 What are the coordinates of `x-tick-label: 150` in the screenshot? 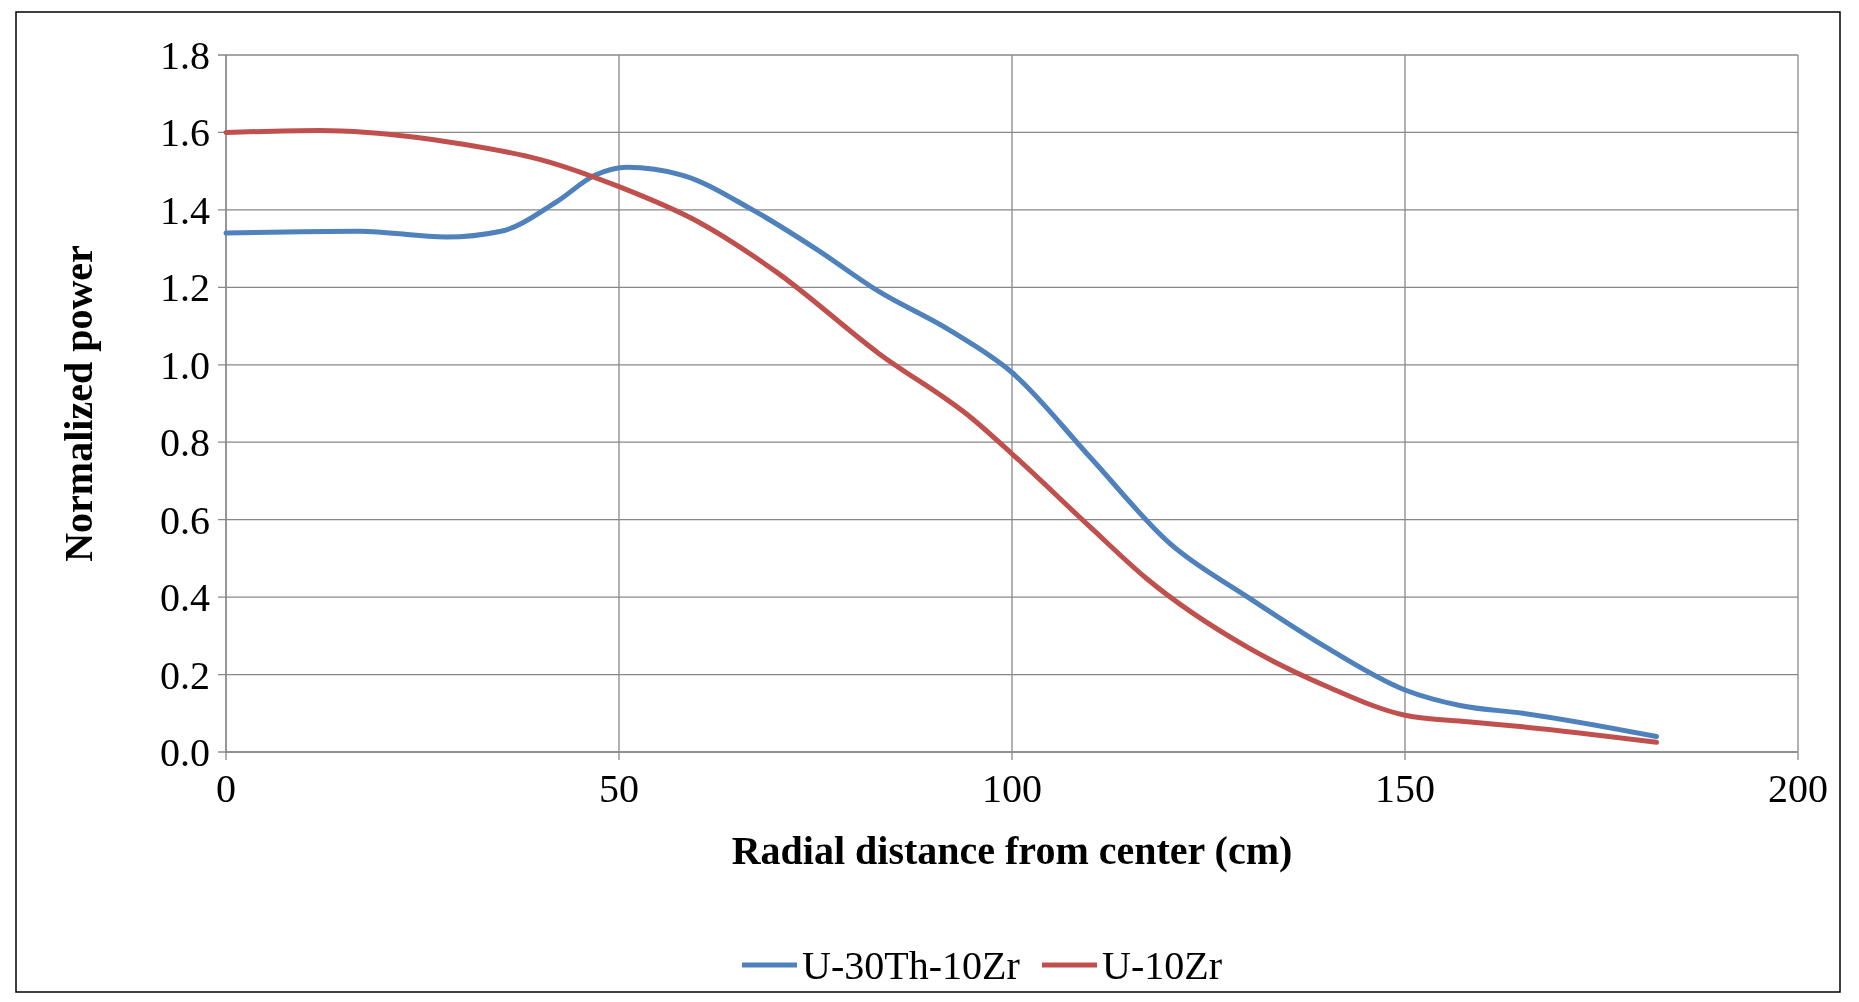 It's located at (1405, 788).